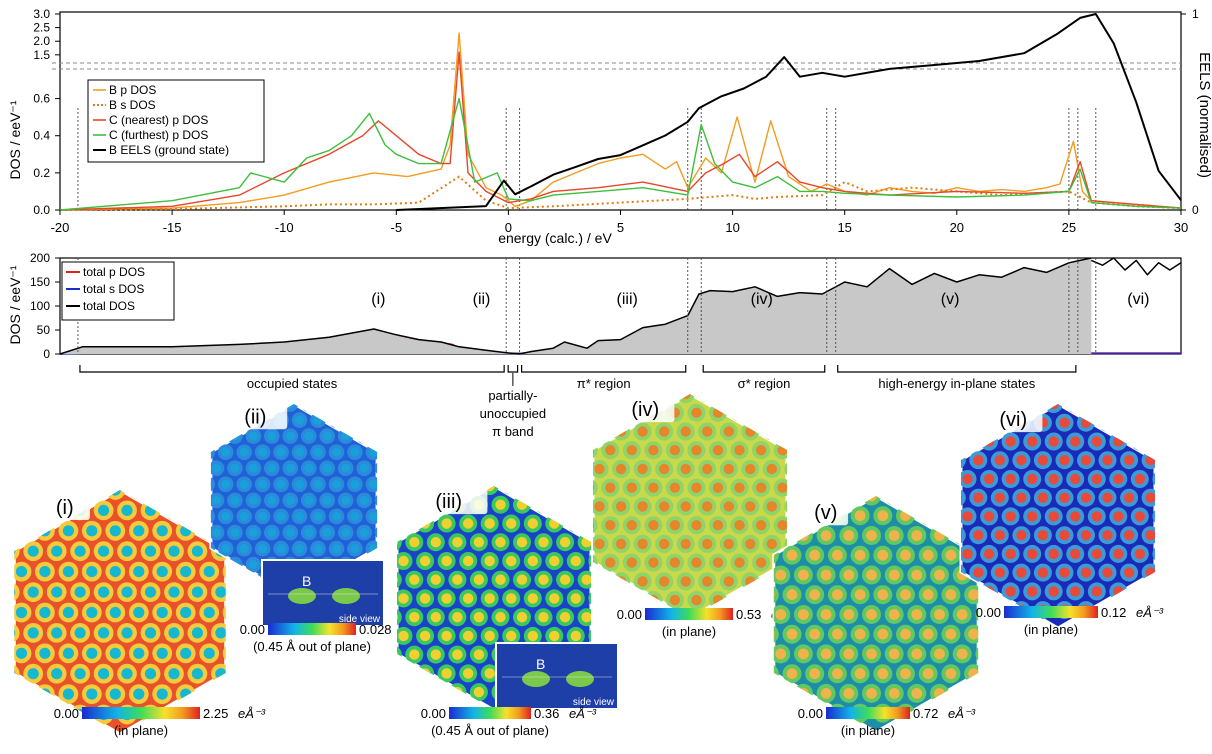  Describe the element at coordinates (46, 354) in the screenshot. I see `y-tick-label: 0` at that location.